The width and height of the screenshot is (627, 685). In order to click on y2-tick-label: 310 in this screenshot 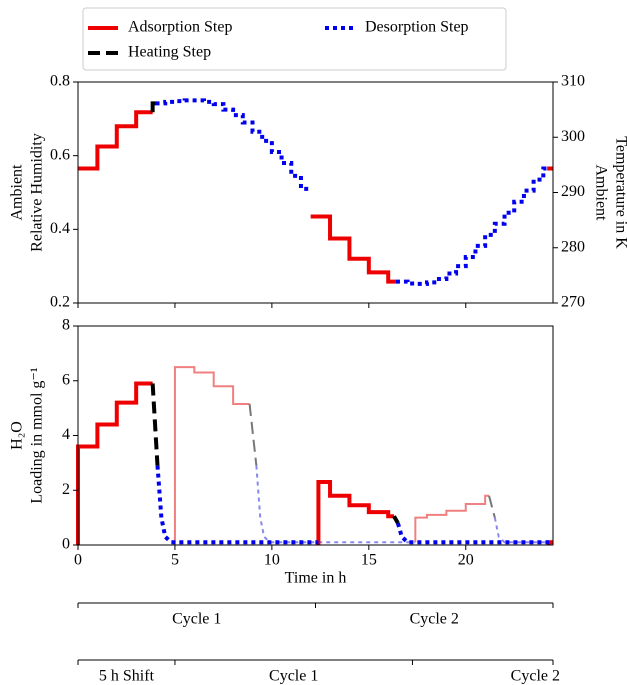, I will do `click(573, 81)`.